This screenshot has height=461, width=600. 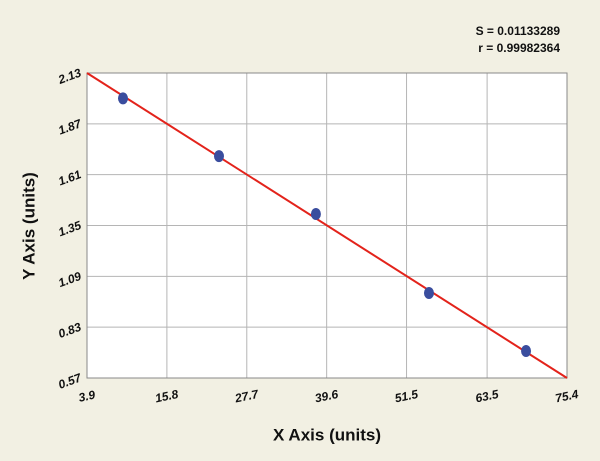 I want to click on x-tick-label: 39.6, so click(x=327, y=396).